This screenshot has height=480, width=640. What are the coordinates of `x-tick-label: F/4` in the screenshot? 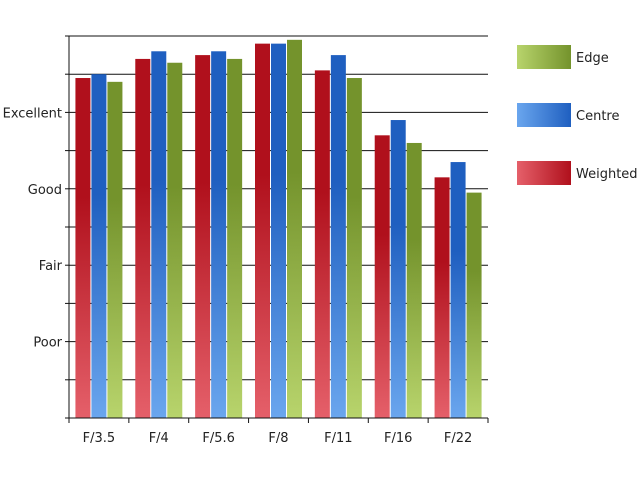 It's located at (159, 438).